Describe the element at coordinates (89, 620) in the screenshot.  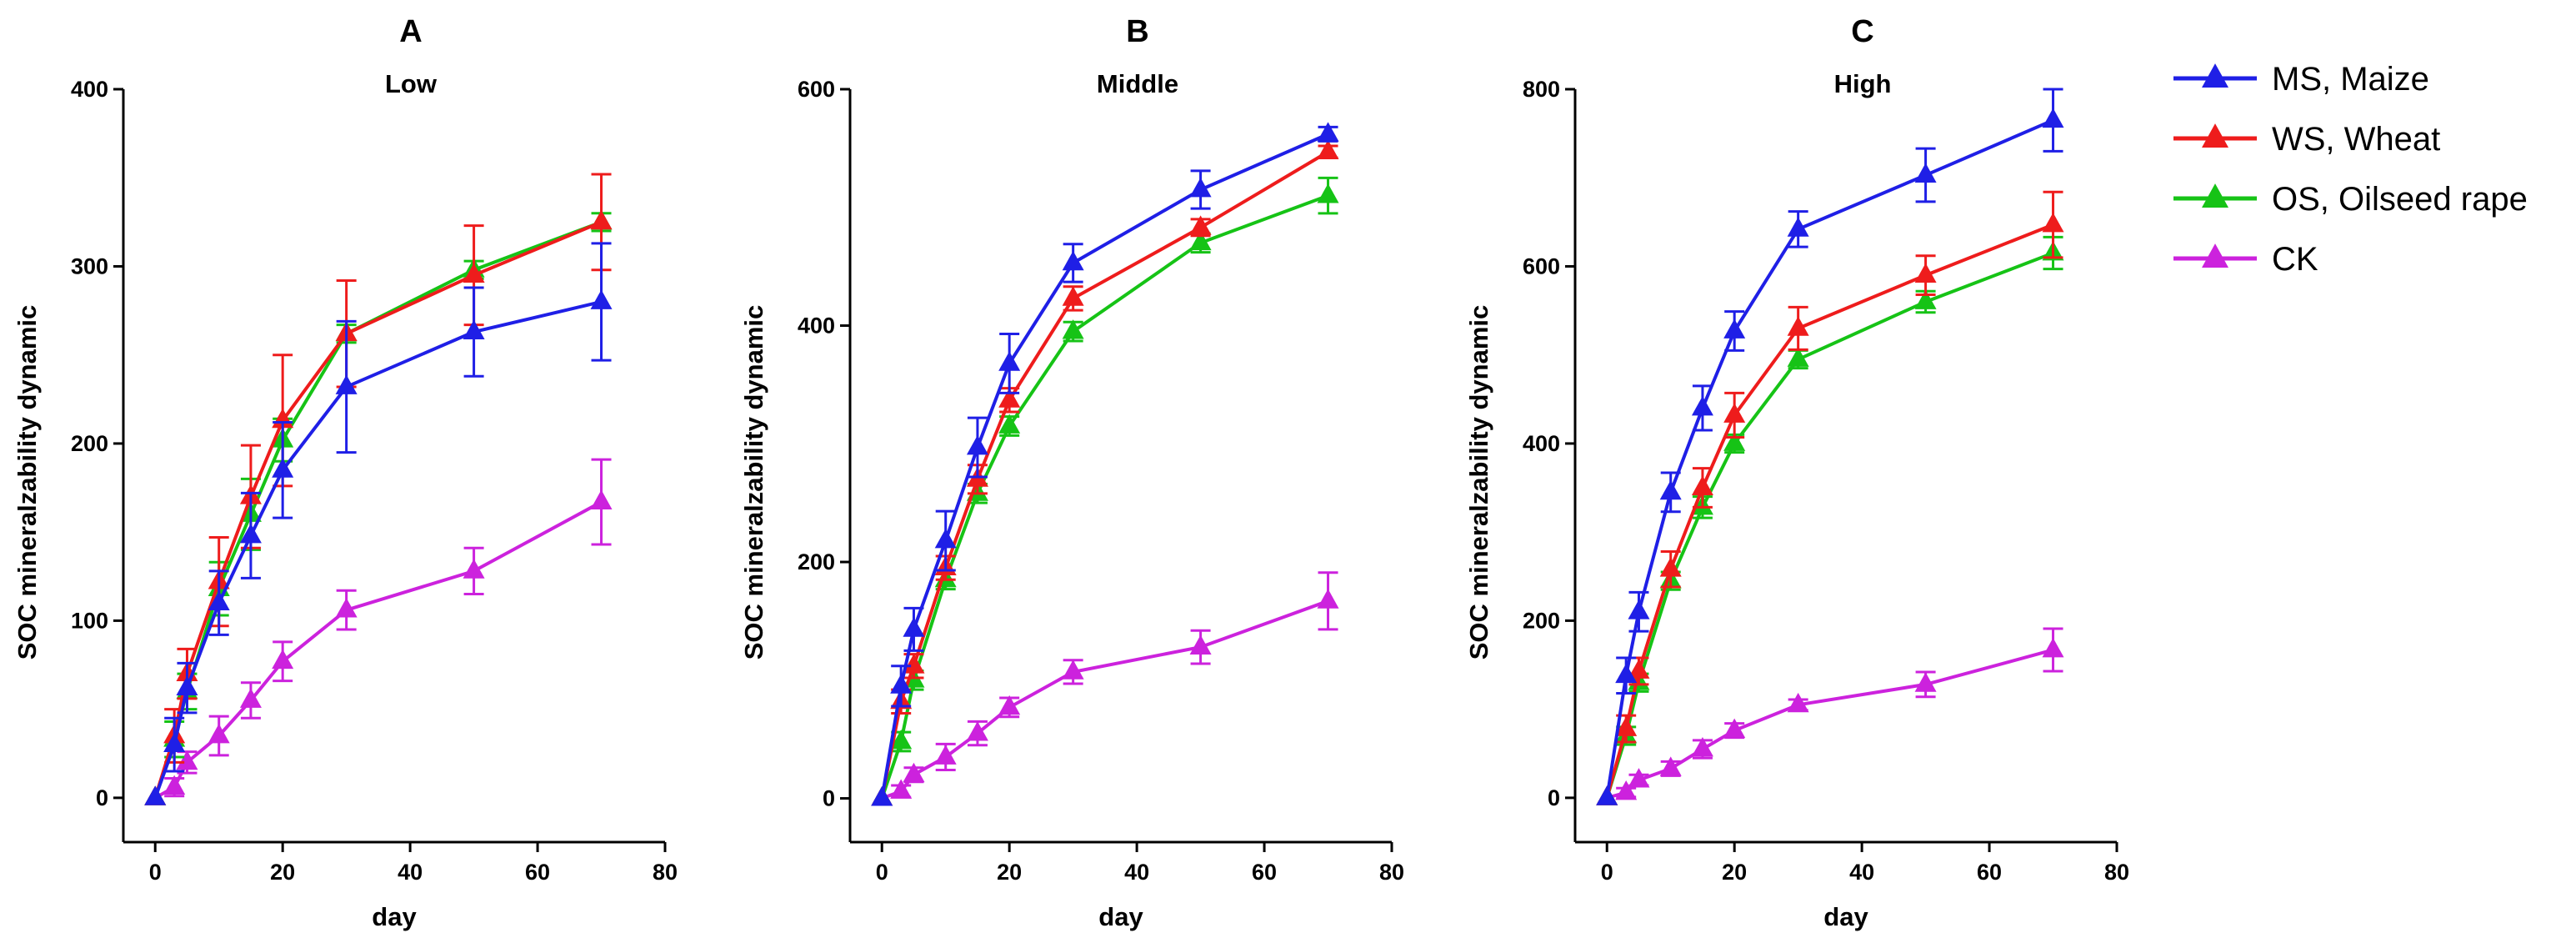
I see `y-tick-label: 100` at that location.